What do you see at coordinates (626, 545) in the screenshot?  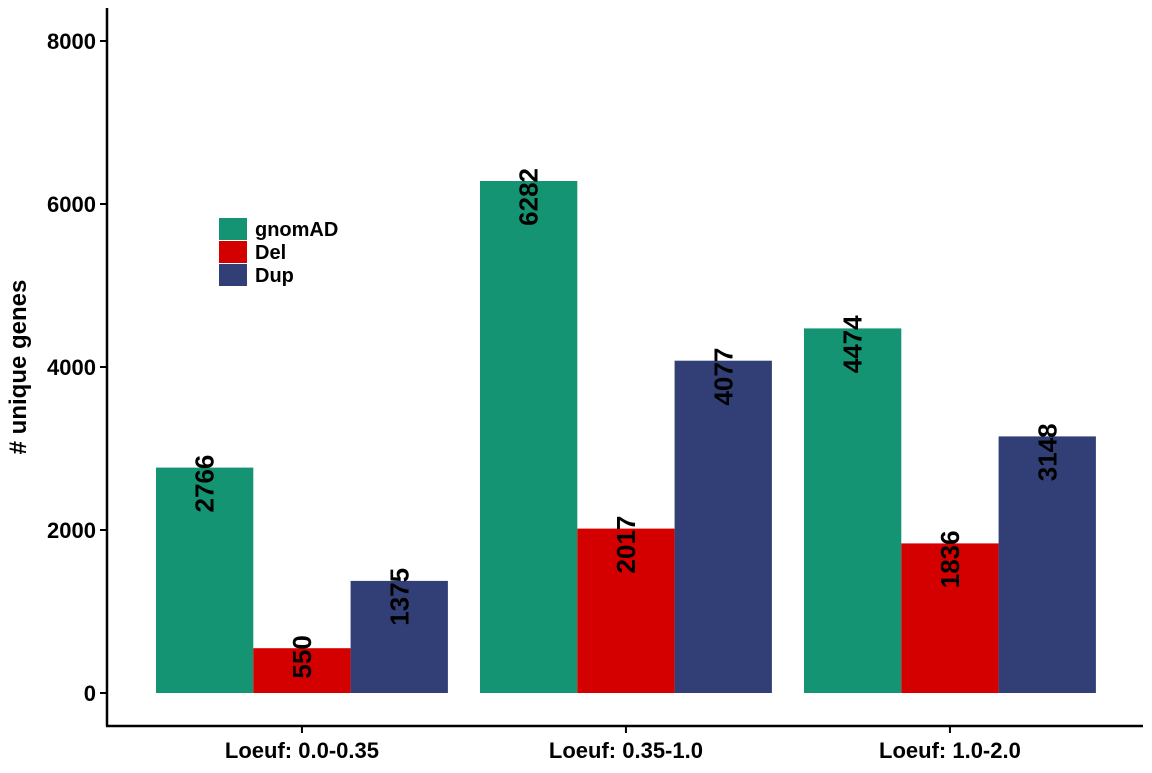 I see `bar-value-label: 2017` at bounding box center [626, 545].